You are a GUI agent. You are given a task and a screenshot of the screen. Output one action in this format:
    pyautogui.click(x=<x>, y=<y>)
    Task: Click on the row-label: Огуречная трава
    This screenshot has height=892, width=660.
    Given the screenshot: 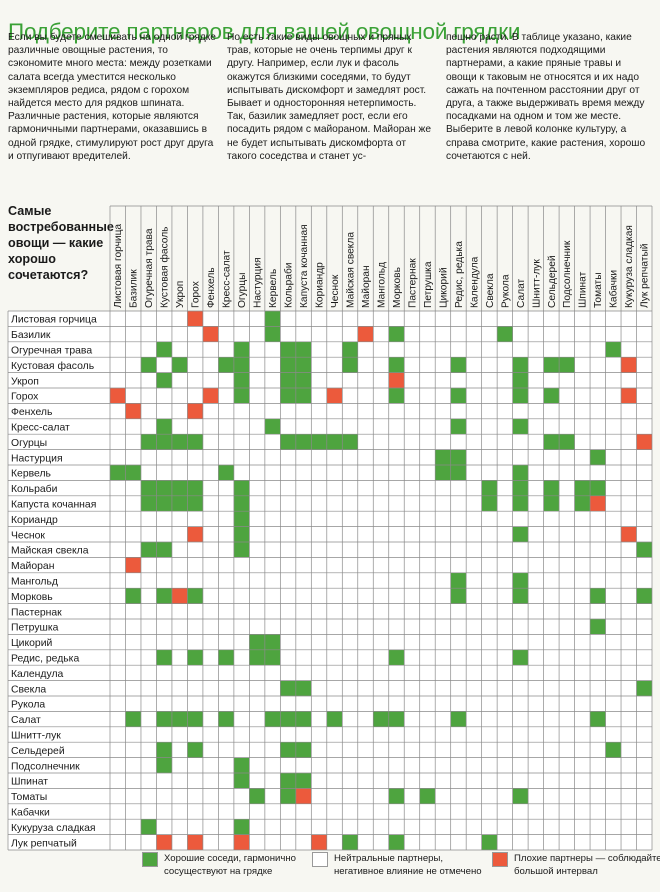 What is the action you would take?
    pyautogui.click(x=51, y=351)
    